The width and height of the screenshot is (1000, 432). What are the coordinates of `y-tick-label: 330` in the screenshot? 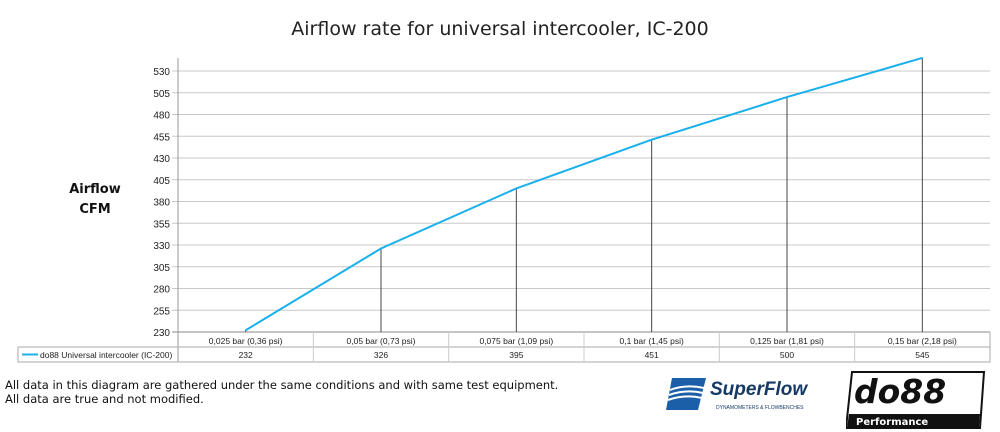 It's located at (161, 246).